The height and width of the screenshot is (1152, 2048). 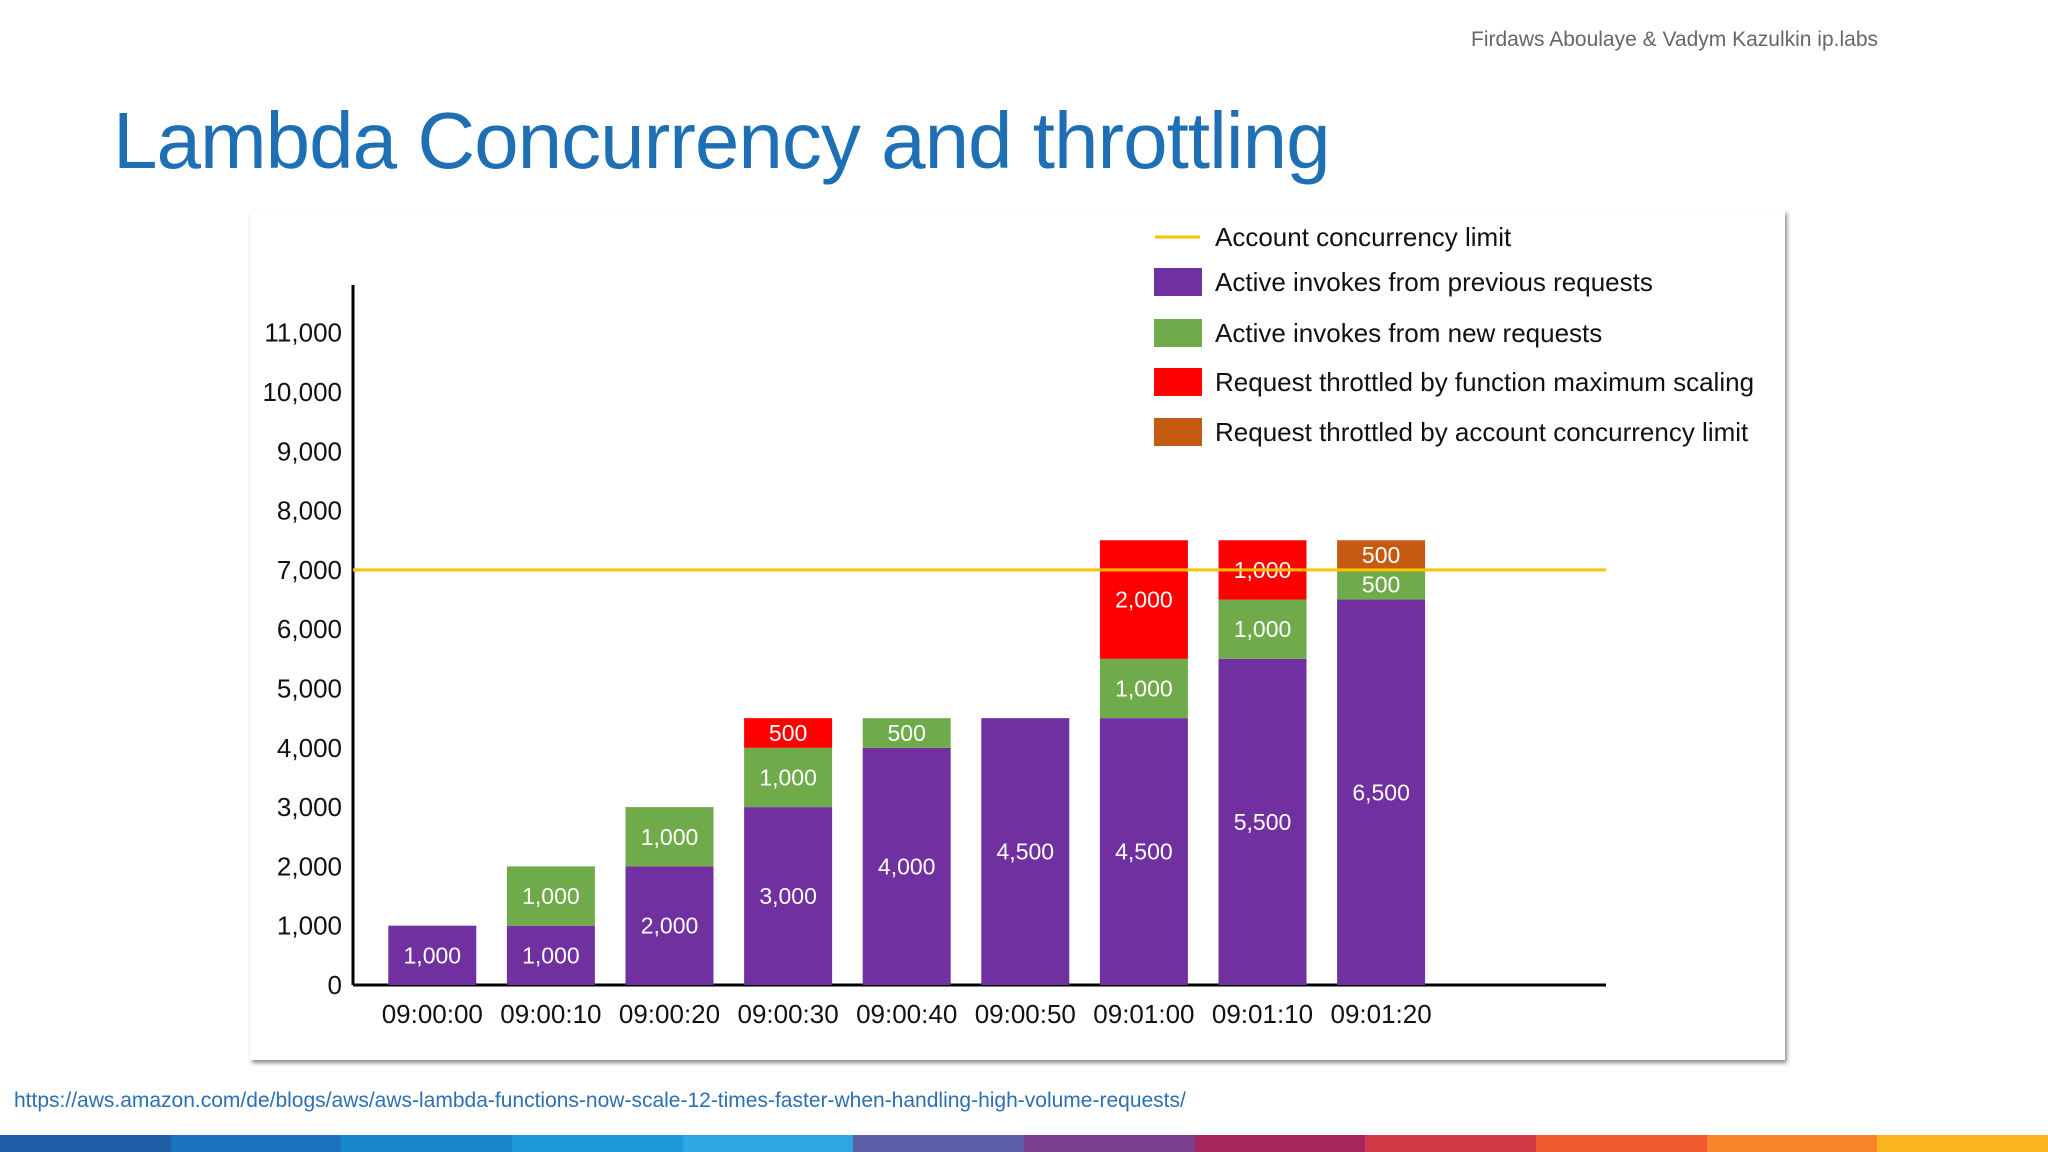 What do you see at coordinates (309, 807) in the screenshot?
I see `y-tick-label: 3,000` at bounding box center [309, 807].